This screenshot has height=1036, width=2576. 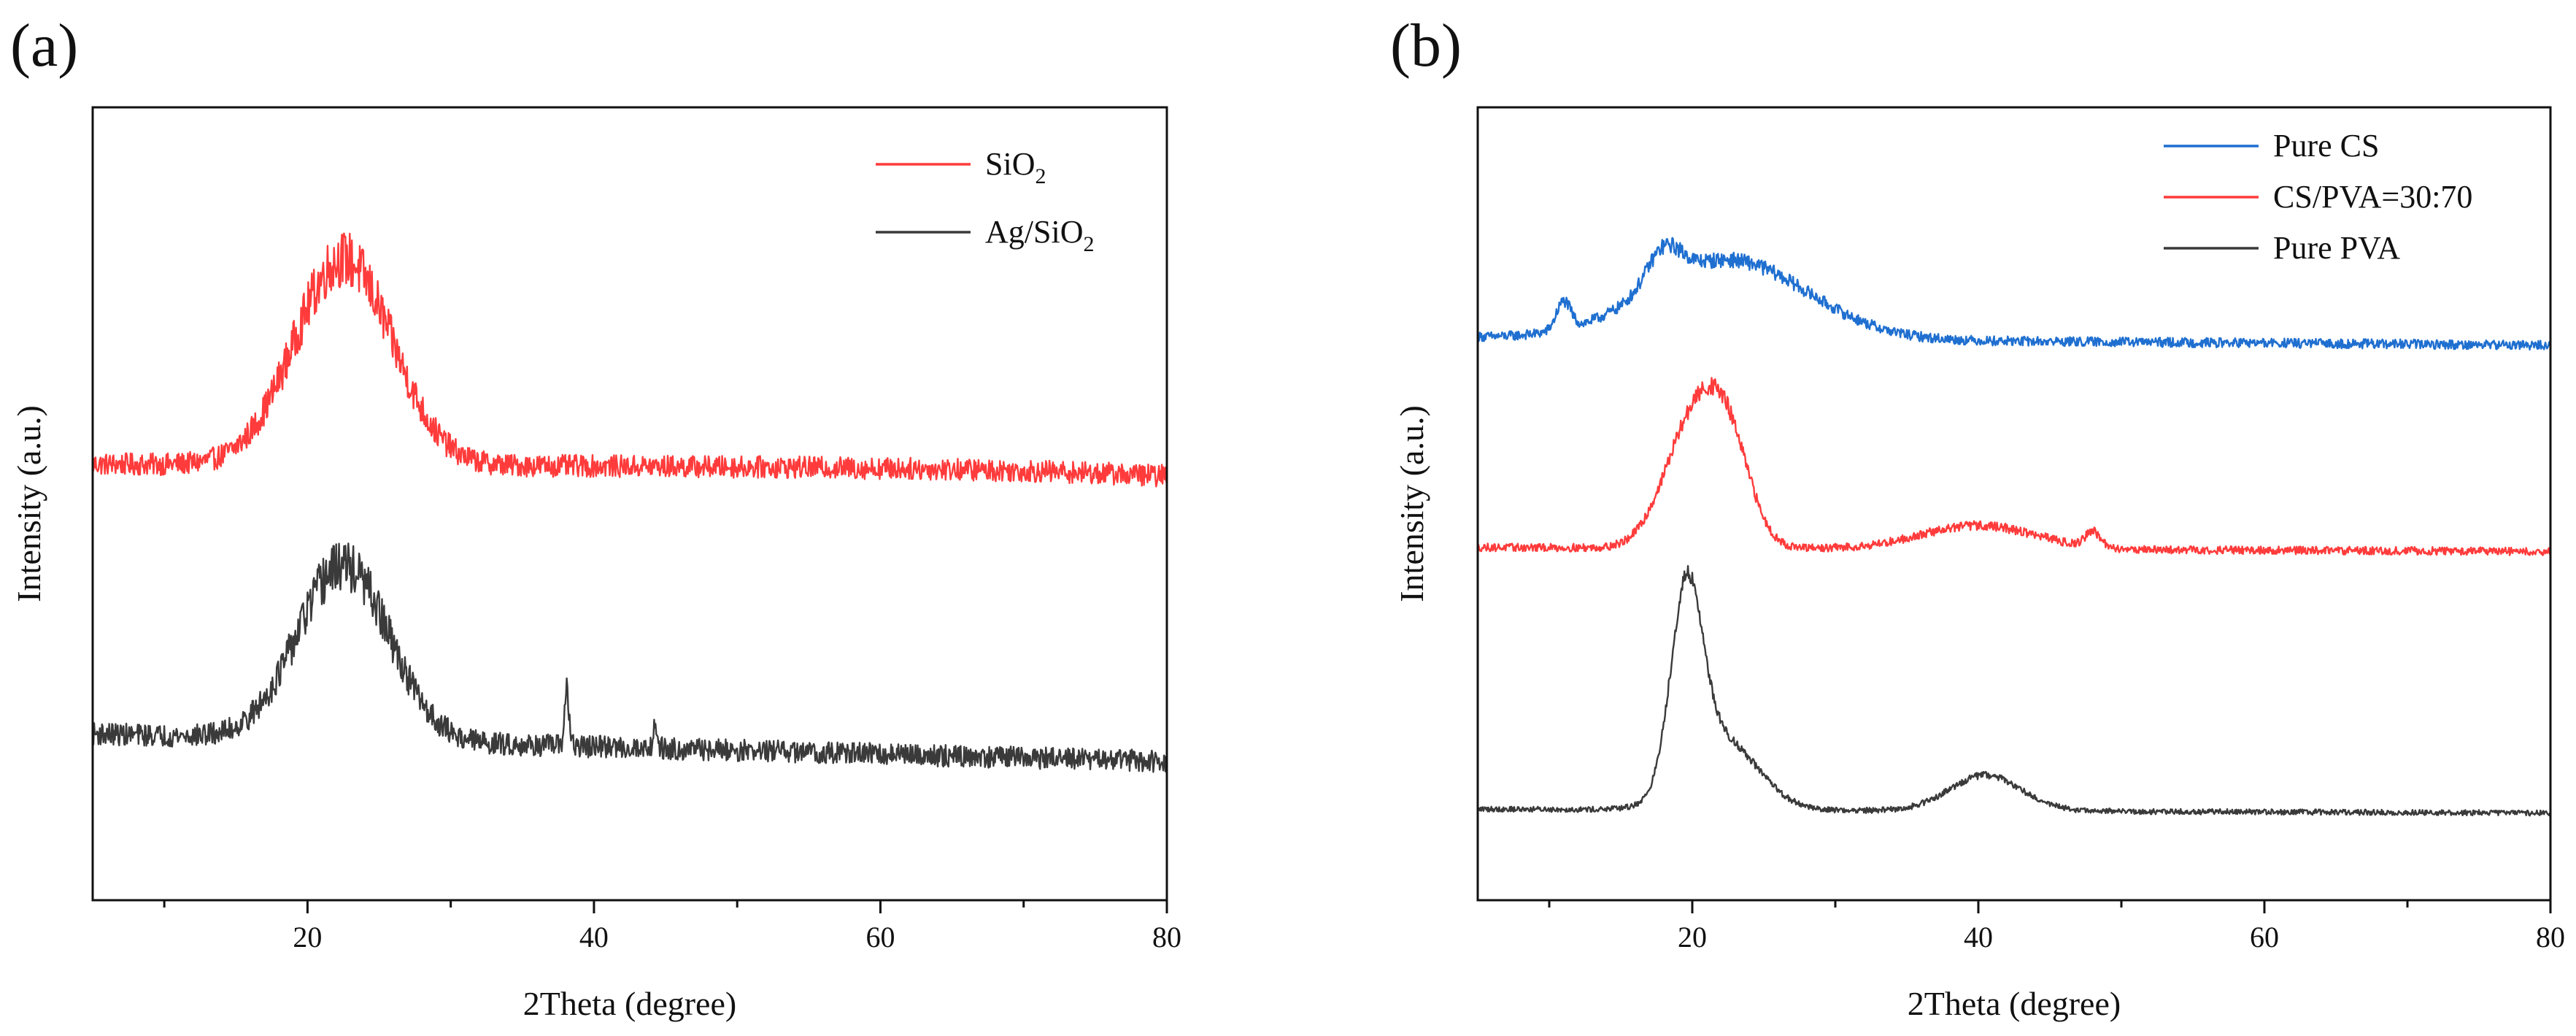 I want to click on legend-entry: SiO2, so click(x=1015, y=167).